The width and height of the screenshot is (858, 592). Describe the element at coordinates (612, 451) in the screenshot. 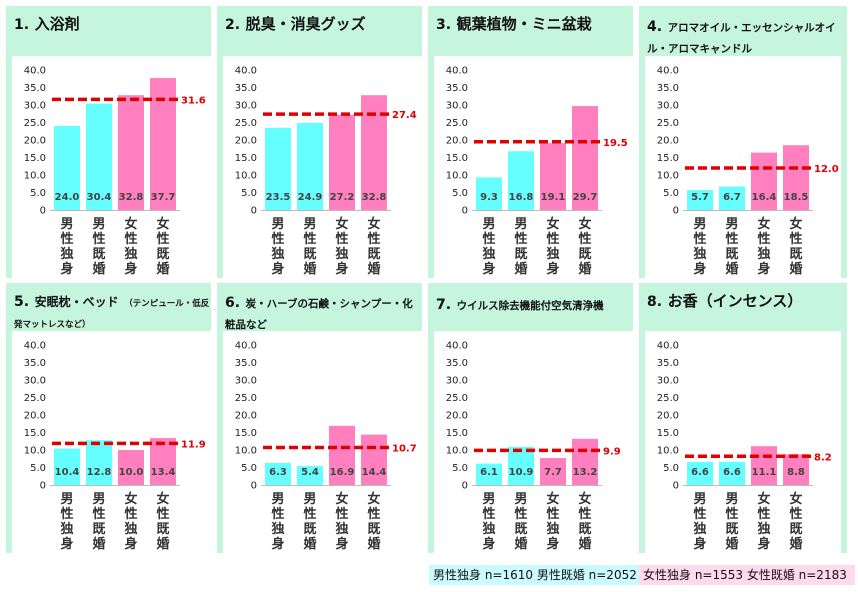

I see `average-label: 9.9` at that location.